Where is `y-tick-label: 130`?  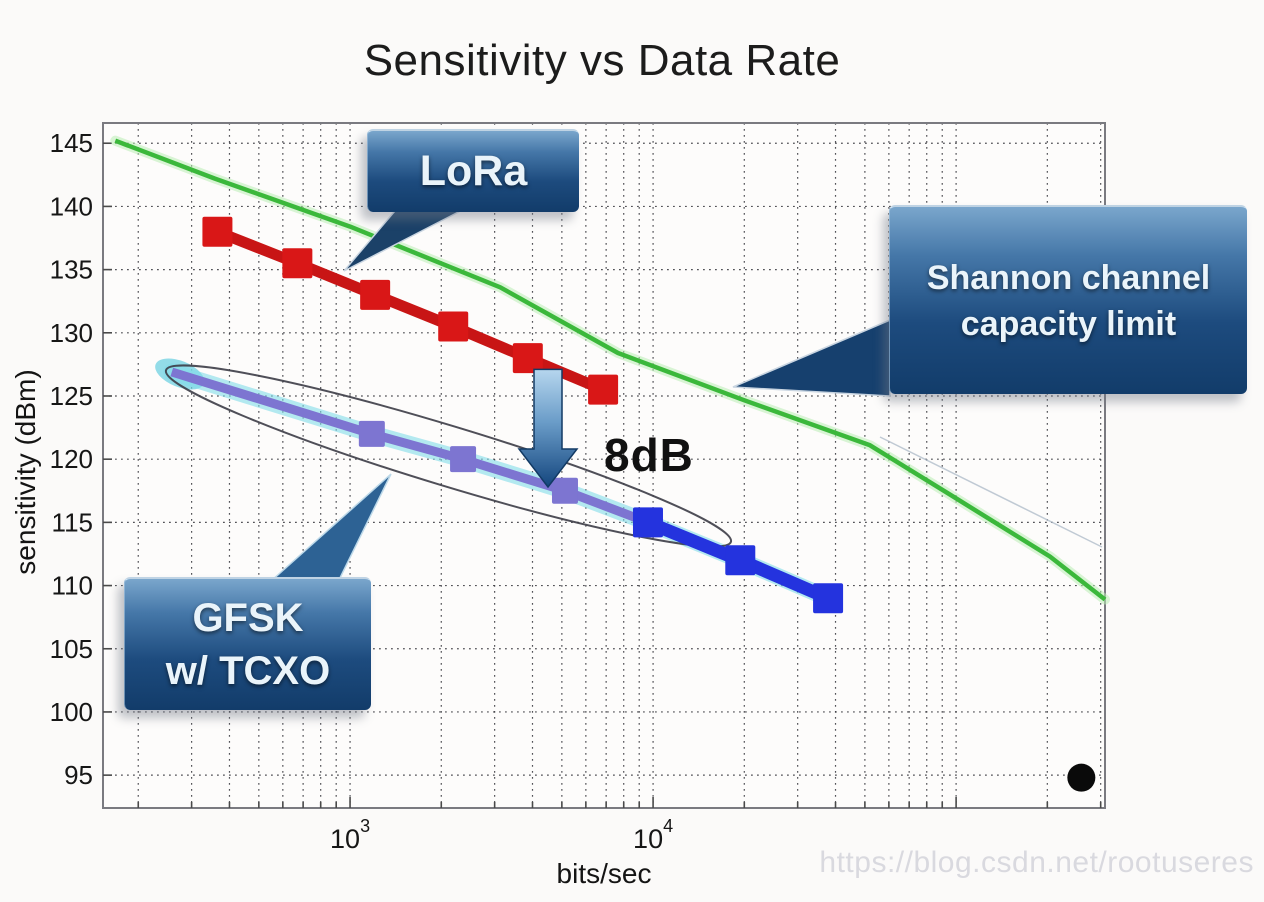
y-tick-label: 130 is located at coordinates (71, 333).